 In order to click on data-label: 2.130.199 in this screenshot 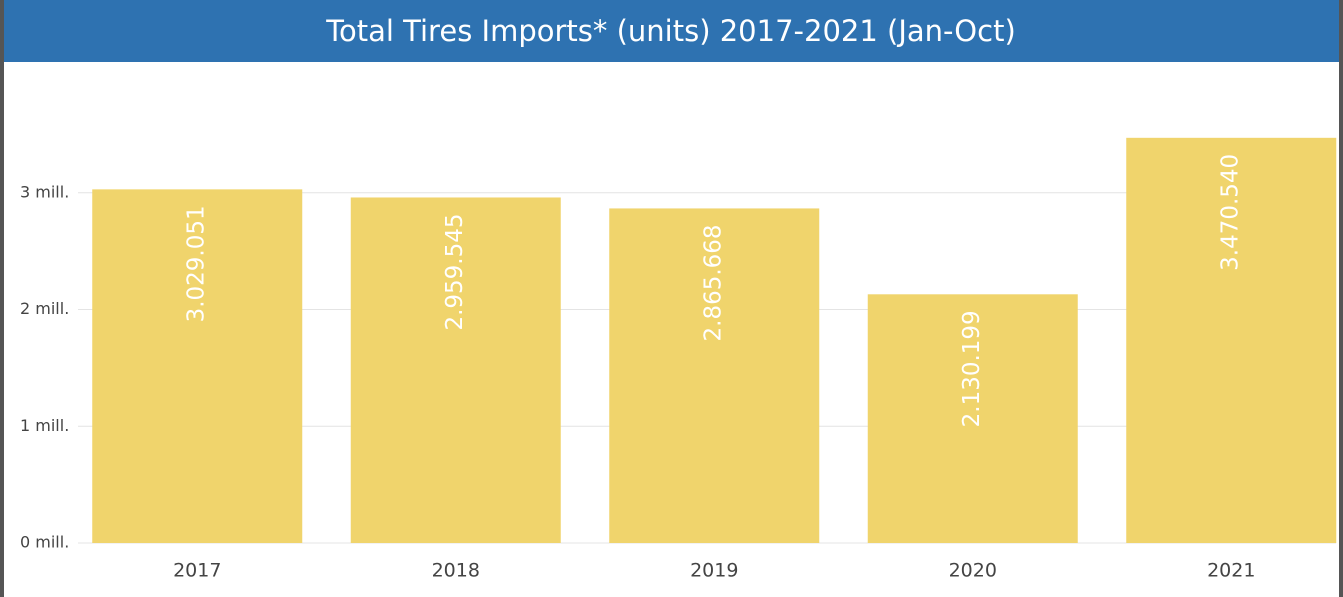, I will do `click(972, 368)`.